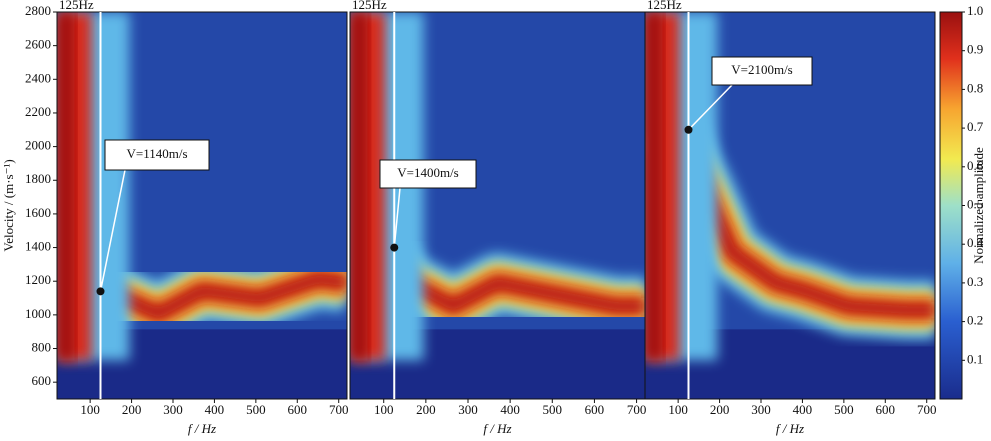  I want to click on y-tick-label: 1600, so click(38, 212).